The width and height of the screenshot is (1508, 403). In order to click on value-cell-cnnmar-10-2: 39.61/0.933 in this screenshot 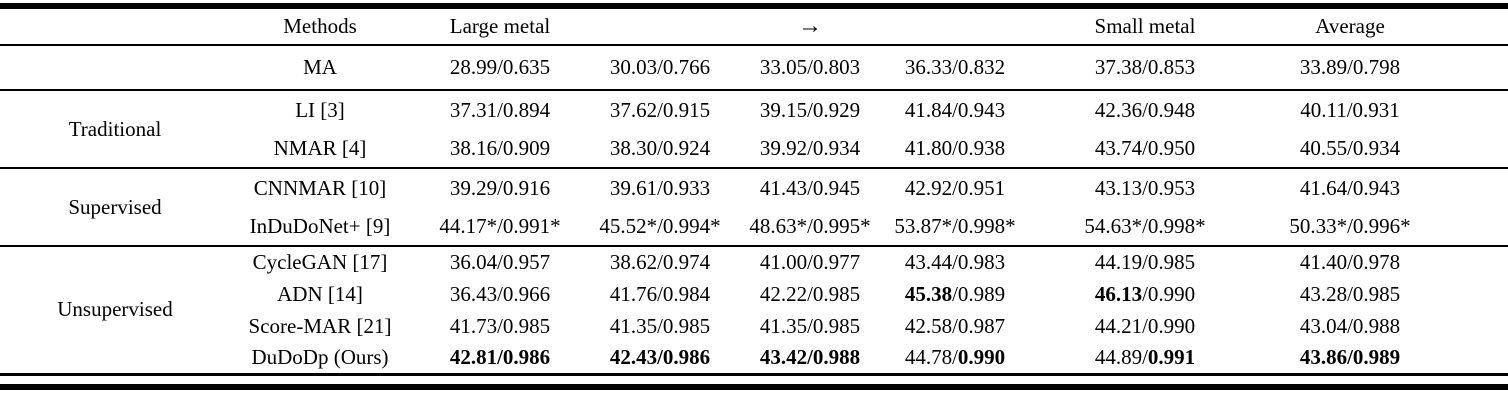, I will do `click(660, 187)`.